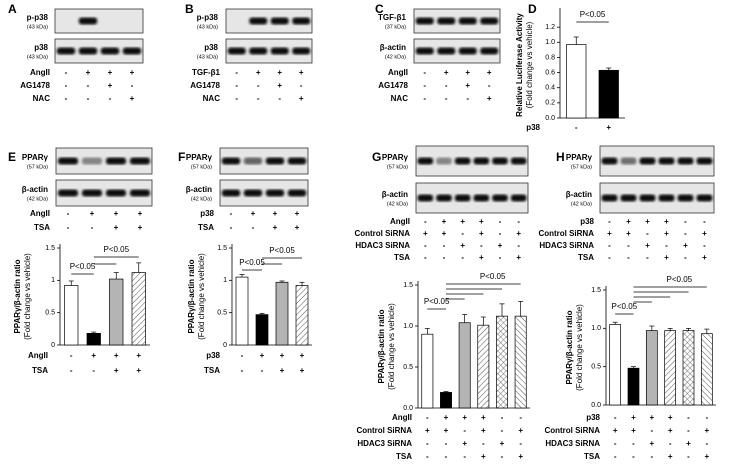 This screenshot has width=729, height=468. Describe the element at coordinates (41, 47) in the screenshot. I see `blot-label: p38` at that location.